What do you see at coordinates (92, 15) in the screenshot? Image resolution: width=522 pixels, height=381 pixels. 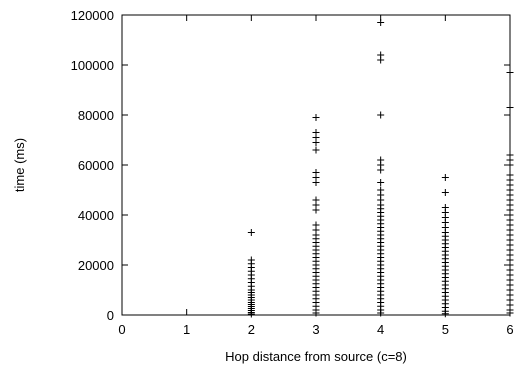 I see `y-tick-label: 120000` at bounding box center [92, 15].